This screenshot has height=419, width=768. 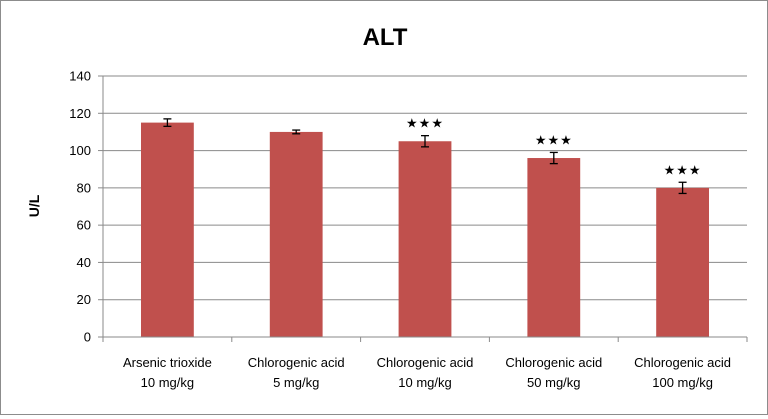 What do you see at coordinates (84, 187) in the screenshot?
I see `y-tick-label: 80` at bounding box center [84, 187].